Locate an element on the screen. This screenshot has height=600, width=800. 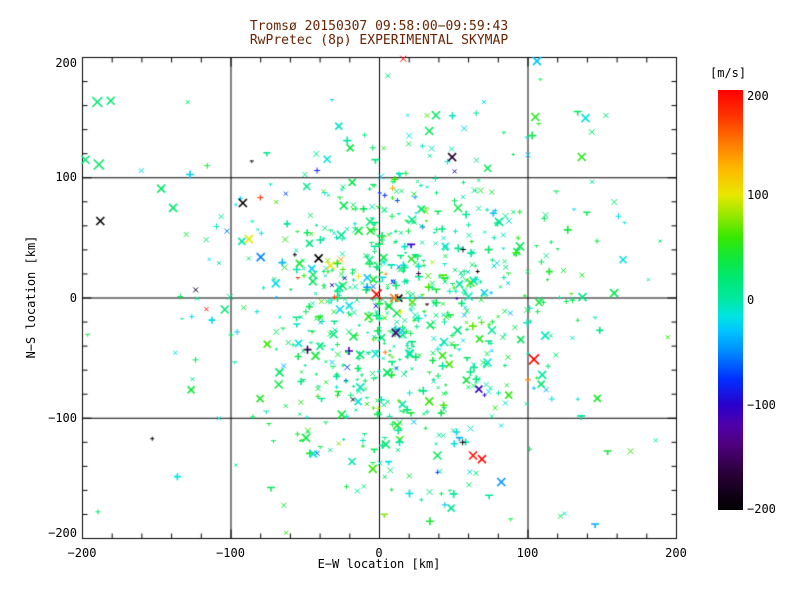
x-tick-label: −100 is located at coordinates (230, 553).